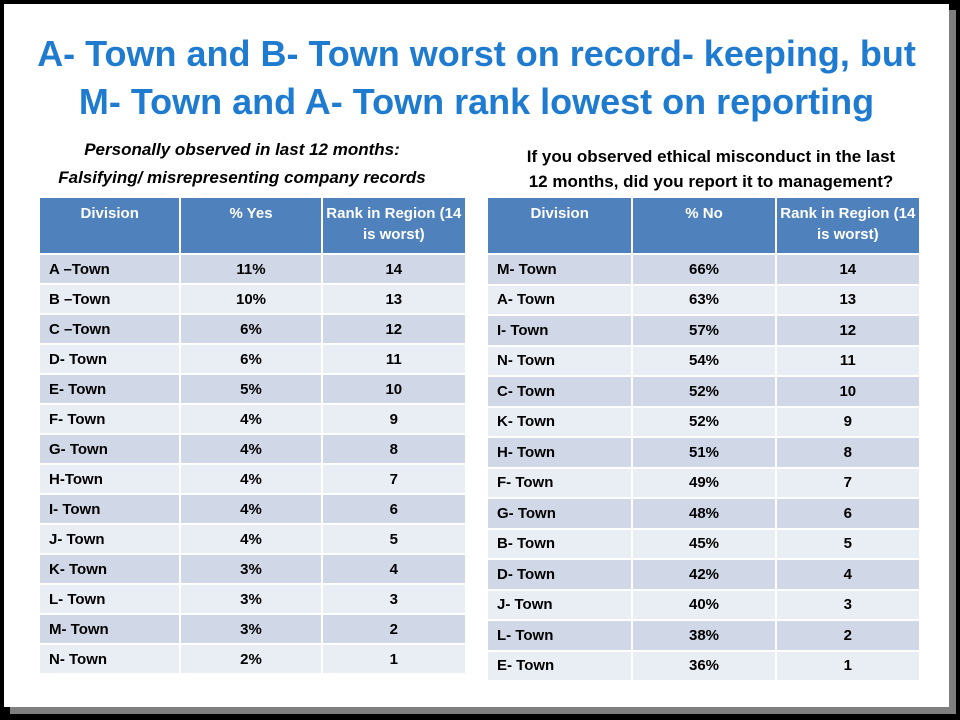  Describe the element at coordinates (559, 543) in the screenshot. I see `cell-division: B- Town` at that location.